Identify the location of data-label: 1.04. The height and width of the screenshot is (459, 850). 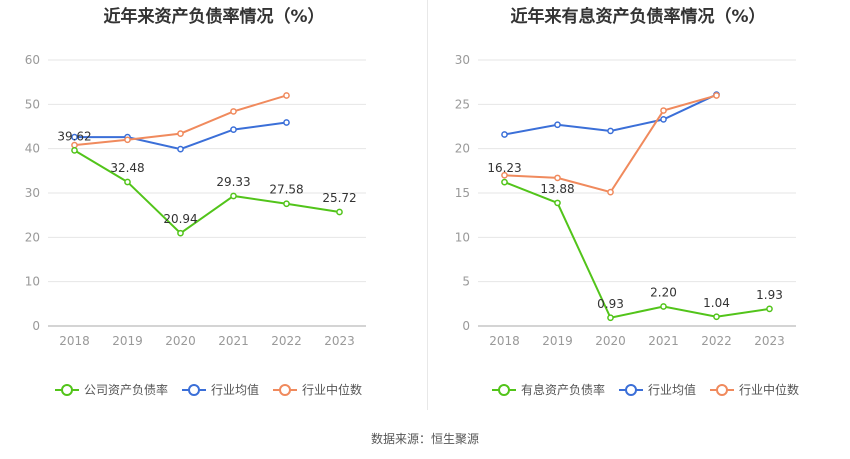
(716, 303).